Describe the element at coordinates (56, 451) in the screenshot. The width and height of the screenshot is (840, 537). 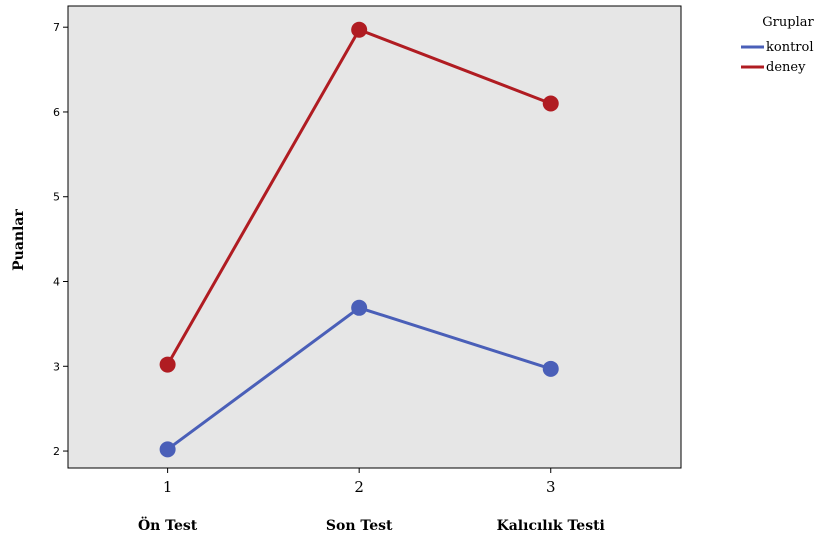
I see `y-tick-label: 2` at that location.